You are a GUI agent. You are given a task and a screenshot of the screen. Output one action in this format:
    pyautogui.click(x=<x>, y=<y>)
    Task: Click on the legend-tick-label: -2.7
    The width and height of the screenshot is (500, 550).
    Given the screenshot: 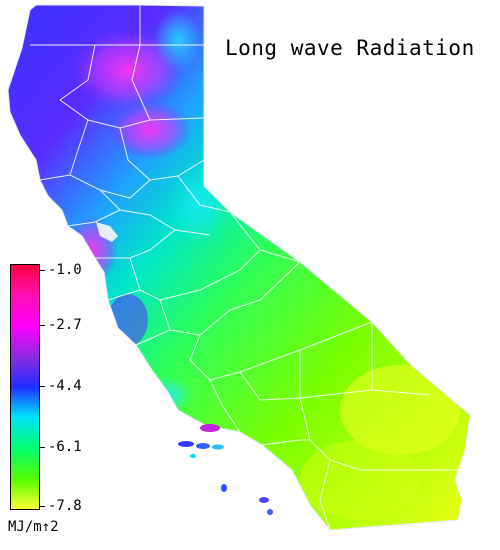 What is the action you would take?
    pyautogui.click(x=65, y=325)
    